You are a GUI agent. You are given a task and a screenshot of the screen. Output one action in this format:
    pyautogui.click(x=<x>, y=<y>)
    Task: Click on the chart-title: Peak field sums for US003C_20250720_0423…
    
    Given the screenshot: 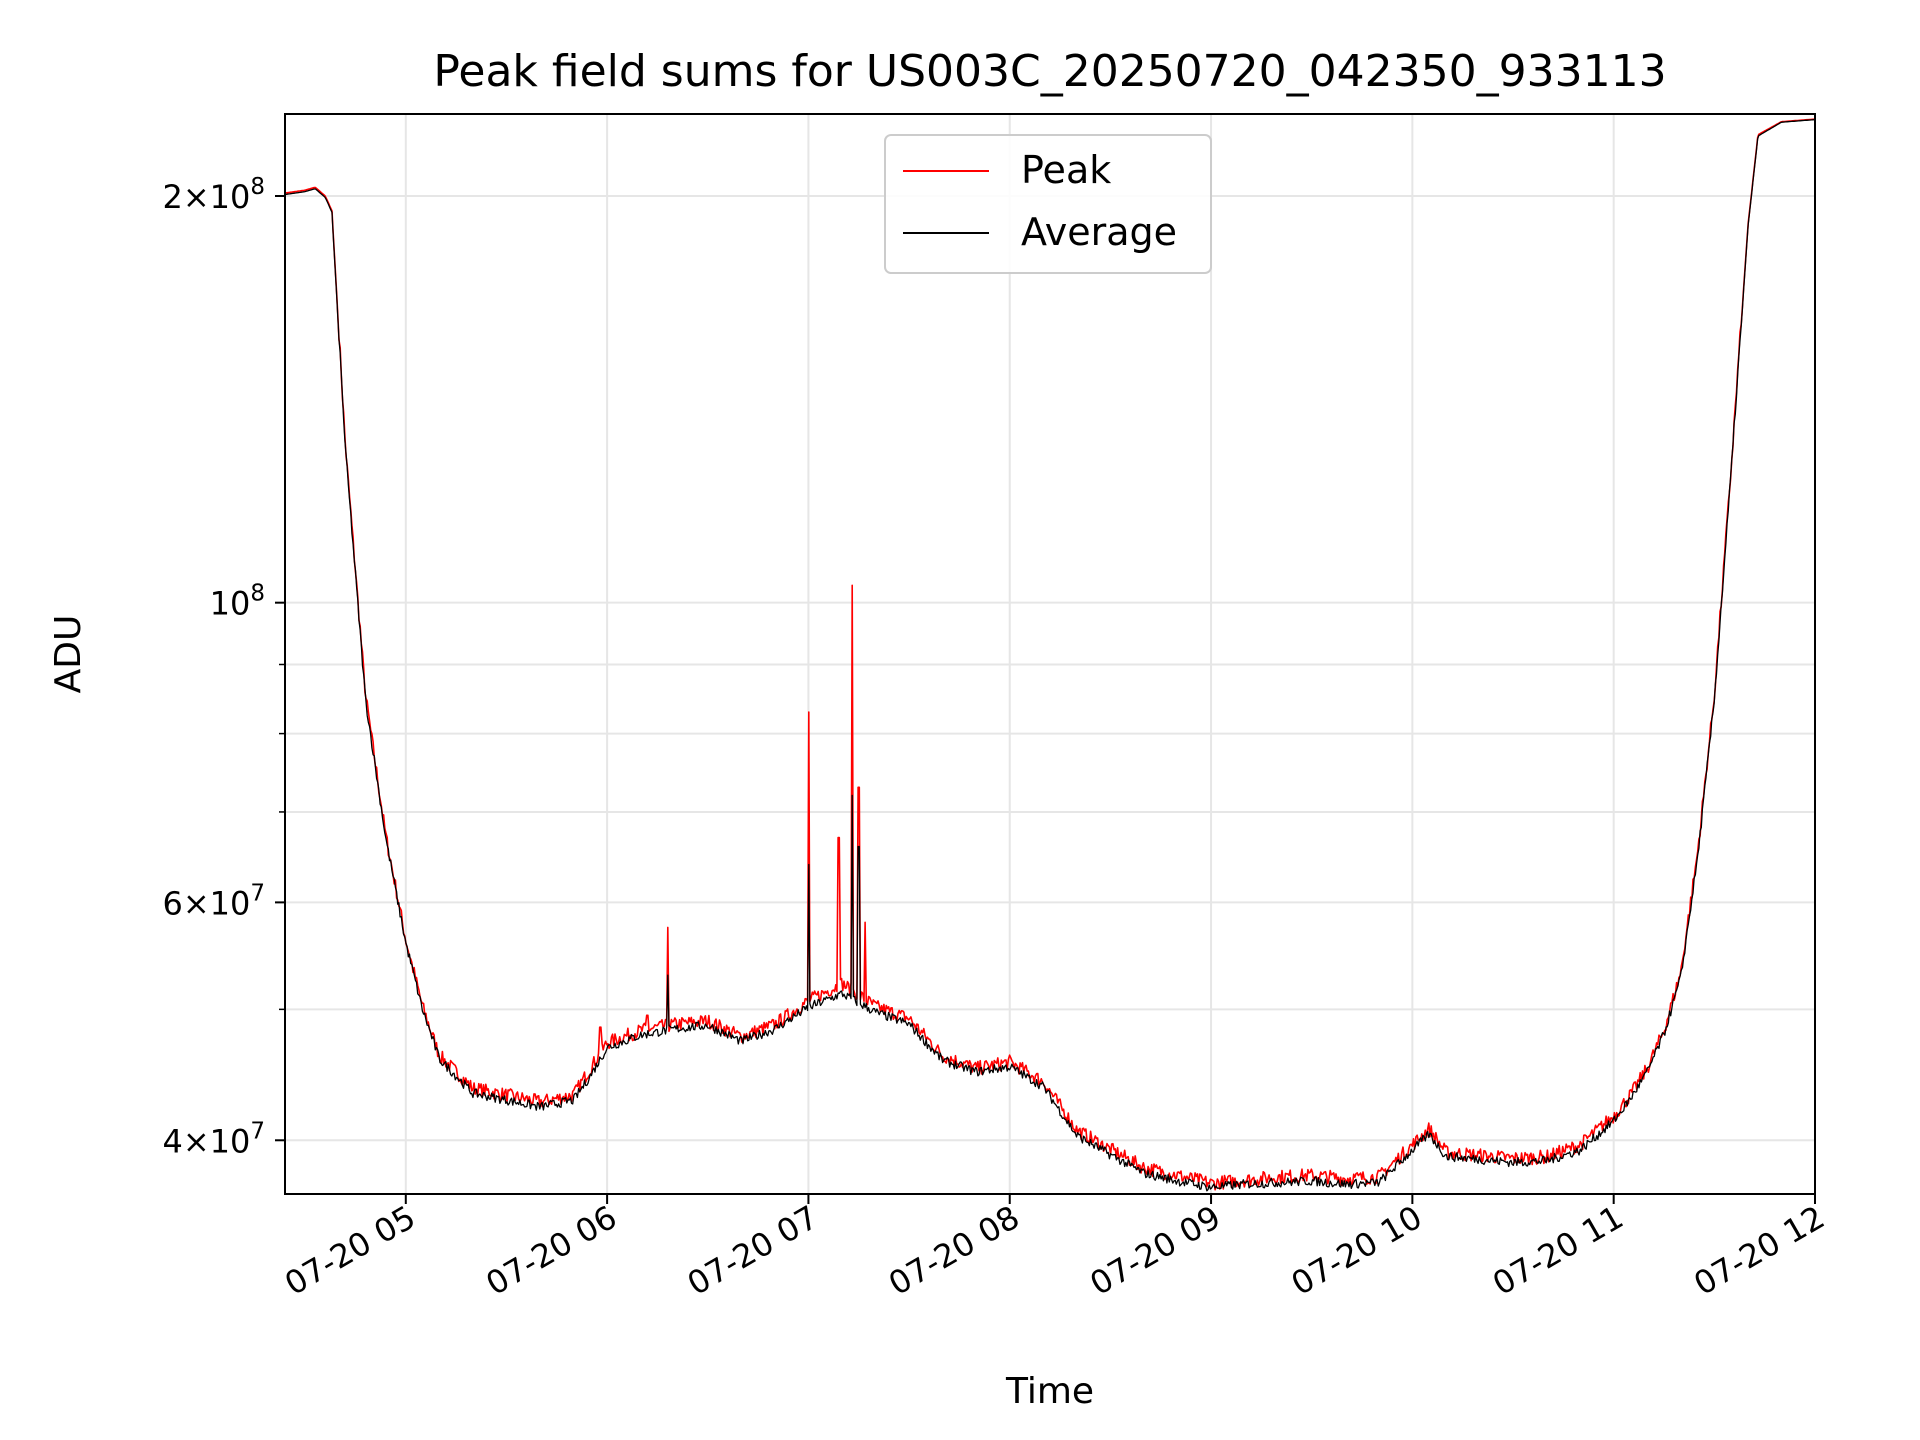 What is the action you would take?
    pyautogui.click(x=1049, y=71)
    